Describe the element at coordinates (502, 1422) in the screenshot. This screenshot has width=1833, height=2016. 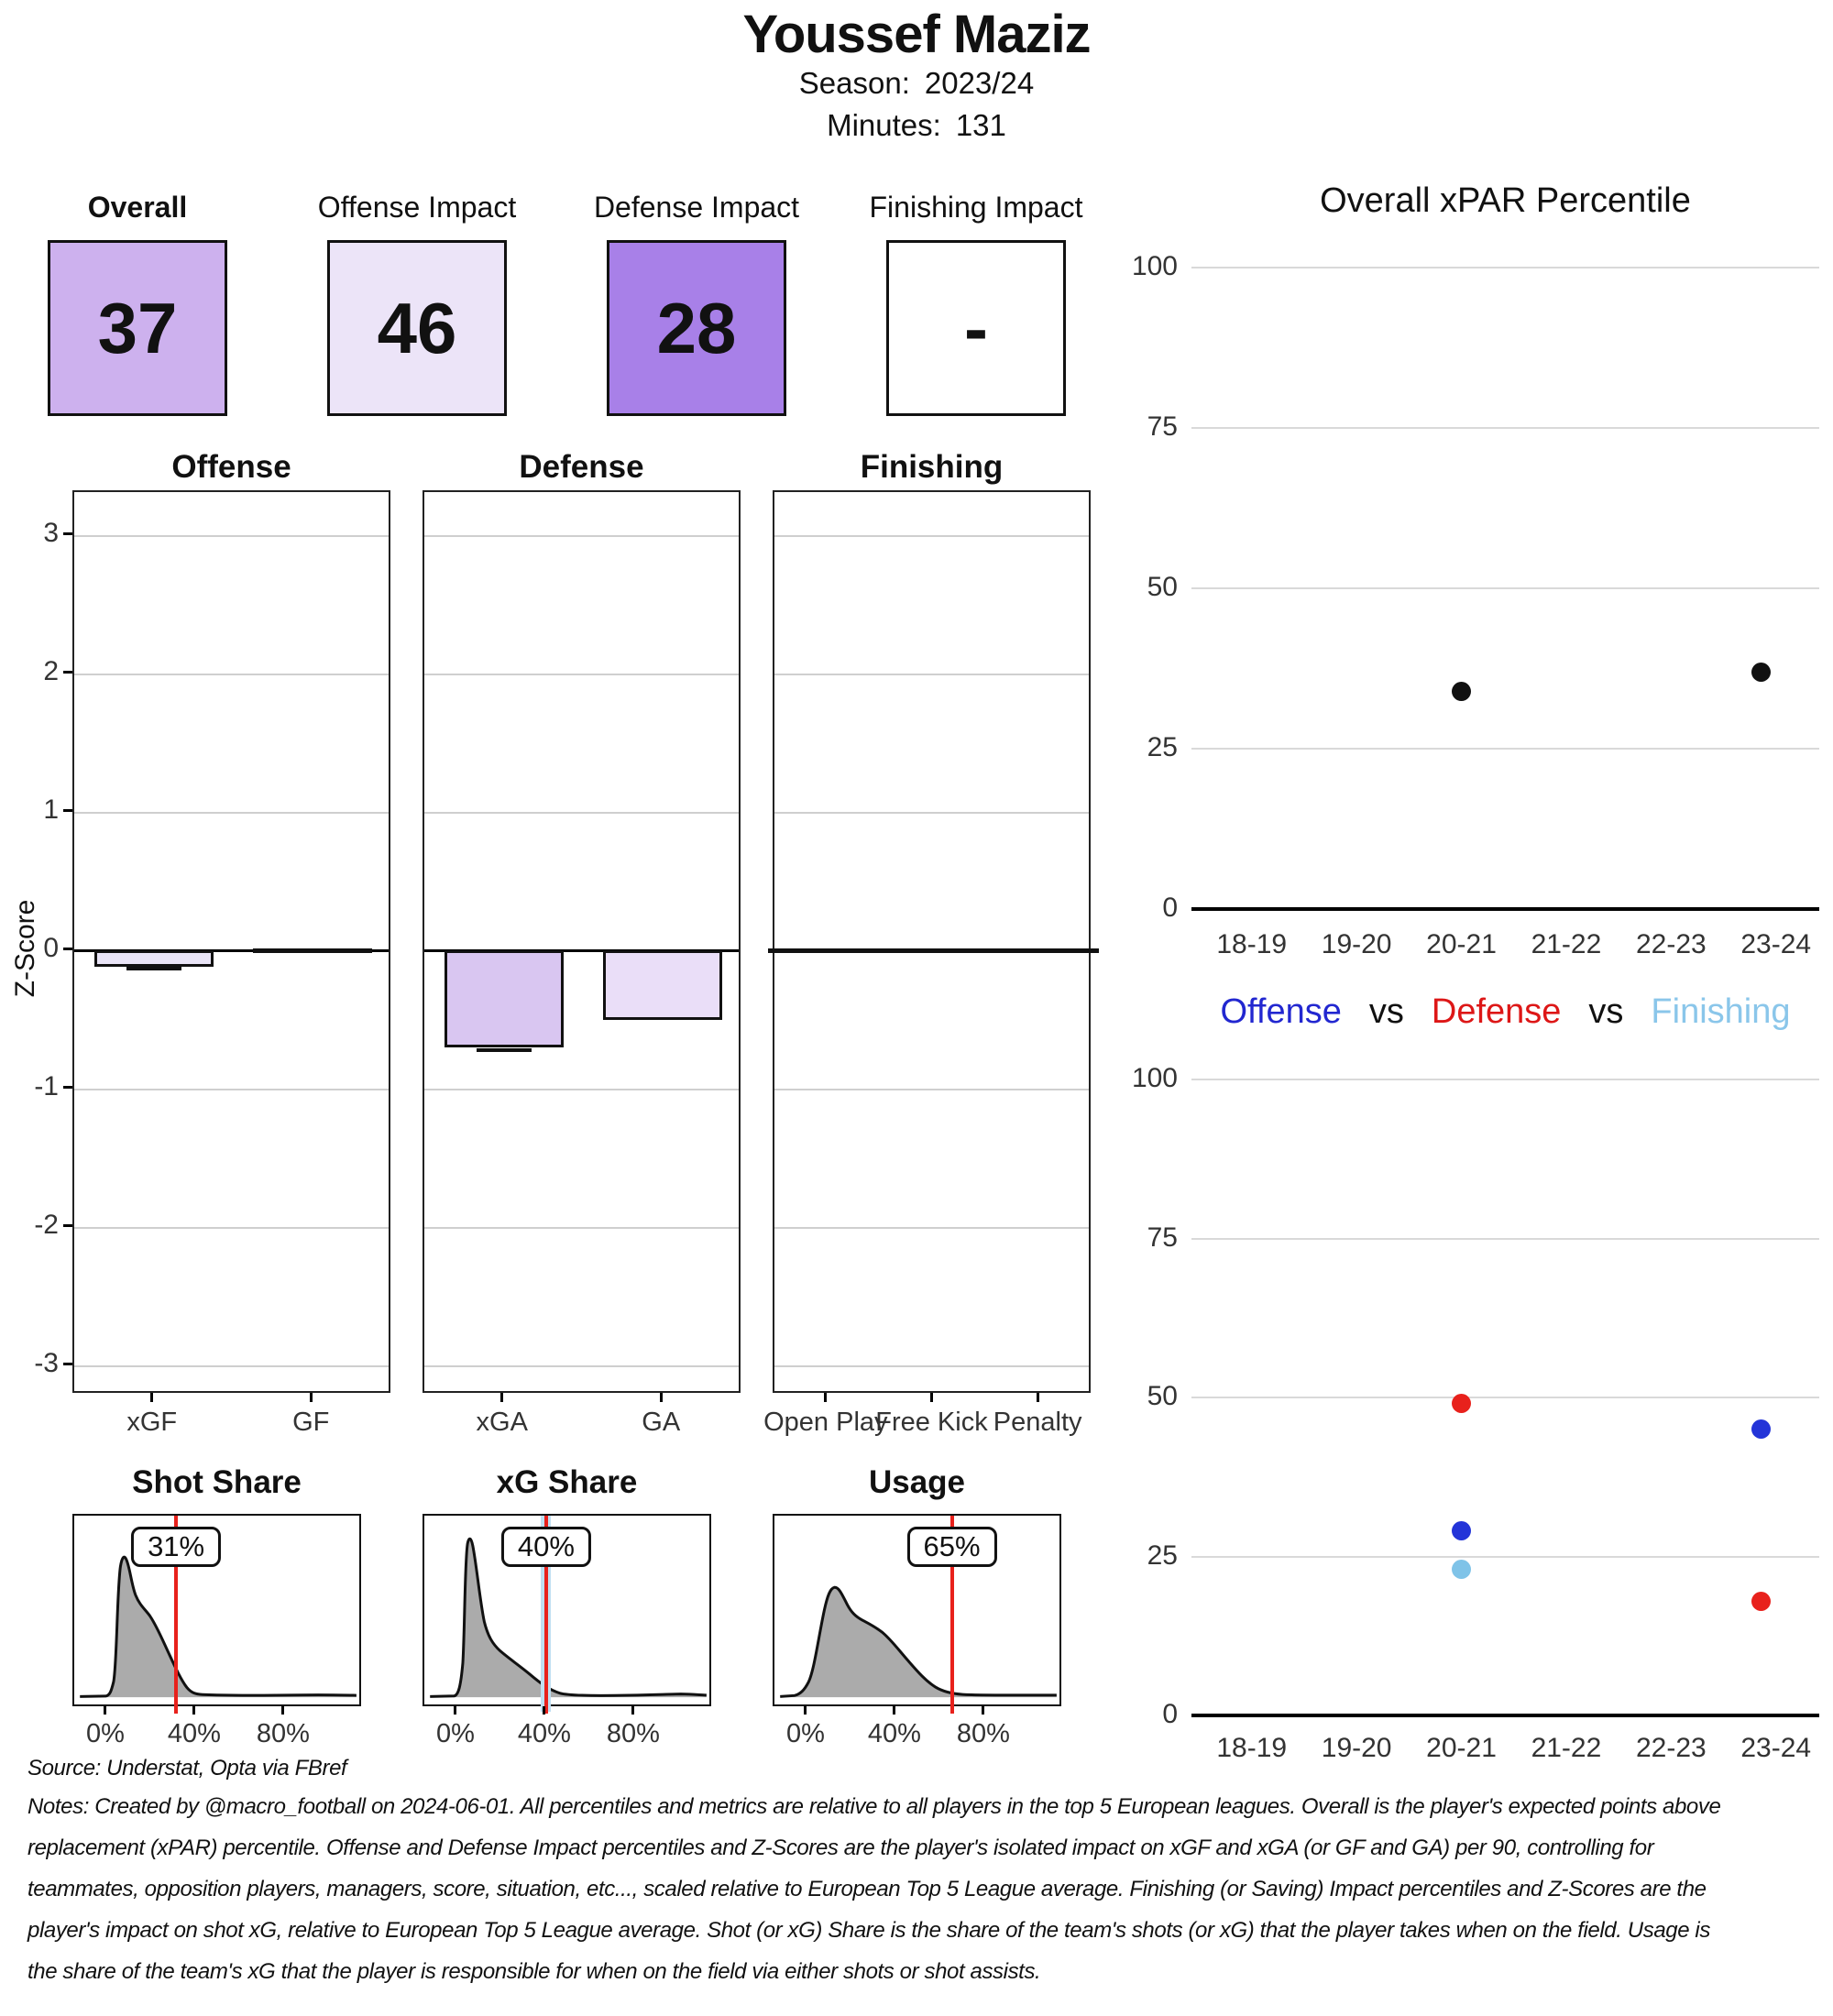
I see `zscore-category-label: xGA` at that location.